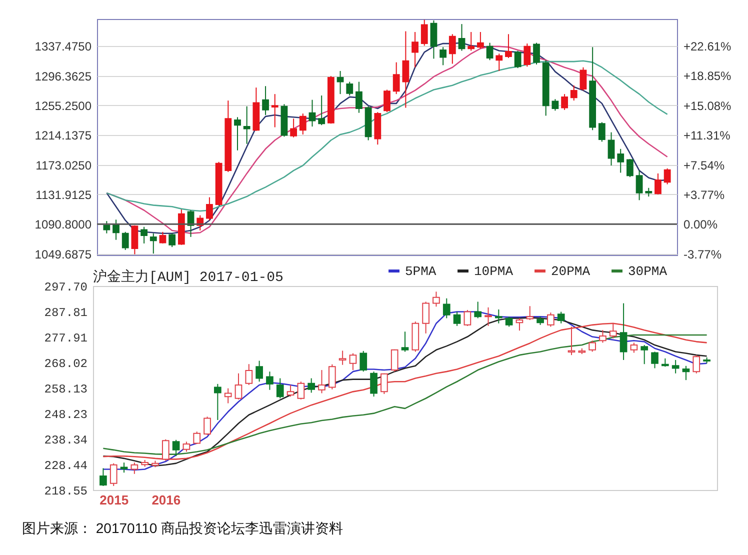 The height and width of the screenshot is (555, 748). I want to click on y2-tick-label: +18.85%, so click(708, 76).